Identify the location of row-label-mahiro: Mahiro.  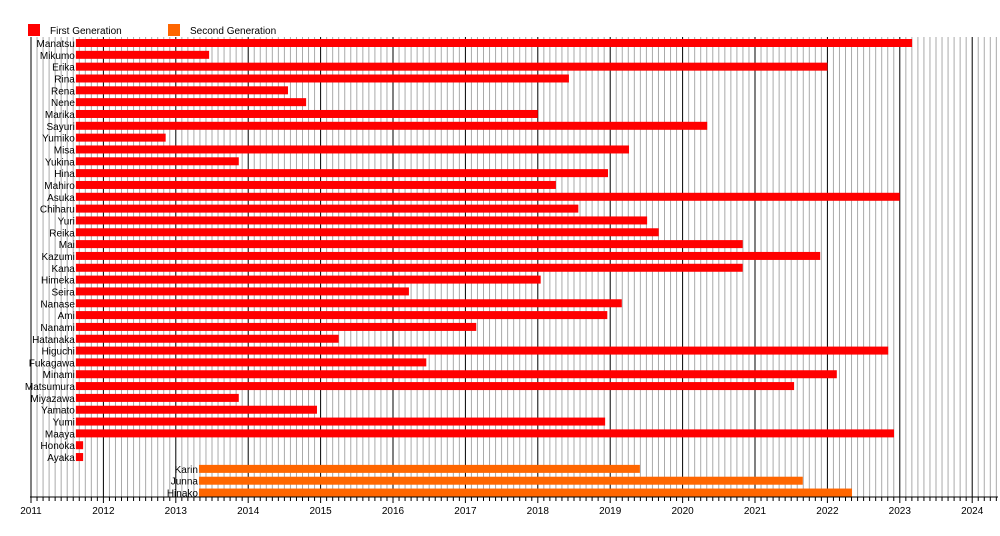
(59, 186).